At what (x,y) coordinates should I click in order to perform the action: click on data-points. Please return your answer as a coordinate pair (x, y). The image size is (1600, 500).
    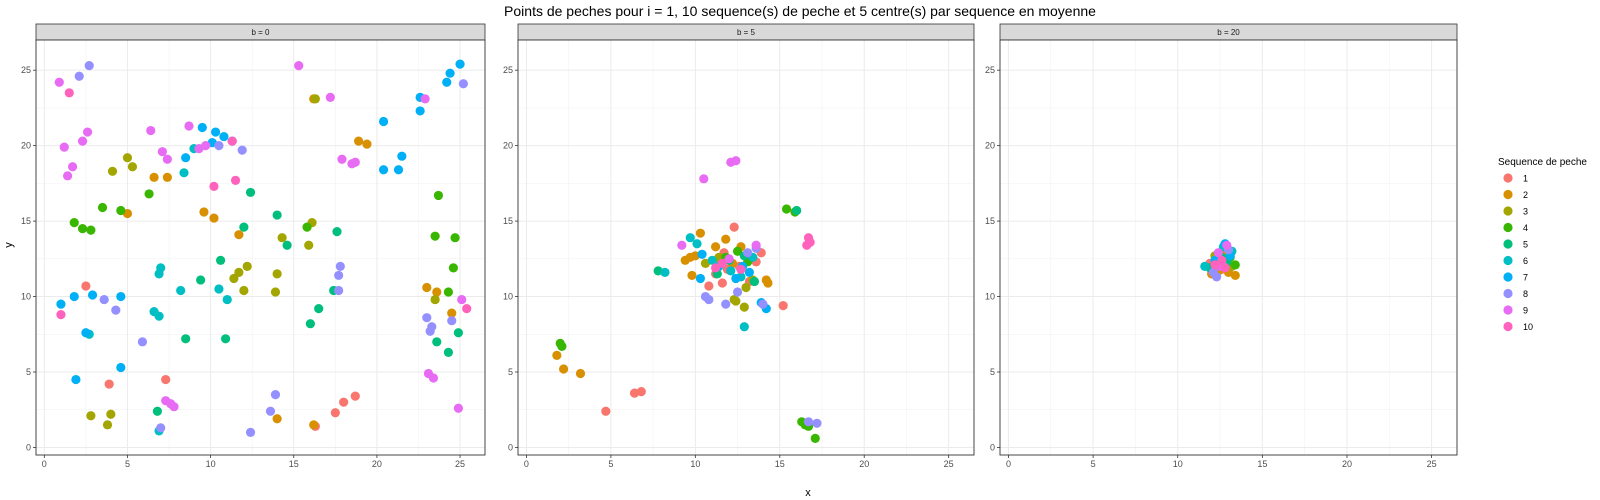
    Looking at the image, I should click on (1220, 260).